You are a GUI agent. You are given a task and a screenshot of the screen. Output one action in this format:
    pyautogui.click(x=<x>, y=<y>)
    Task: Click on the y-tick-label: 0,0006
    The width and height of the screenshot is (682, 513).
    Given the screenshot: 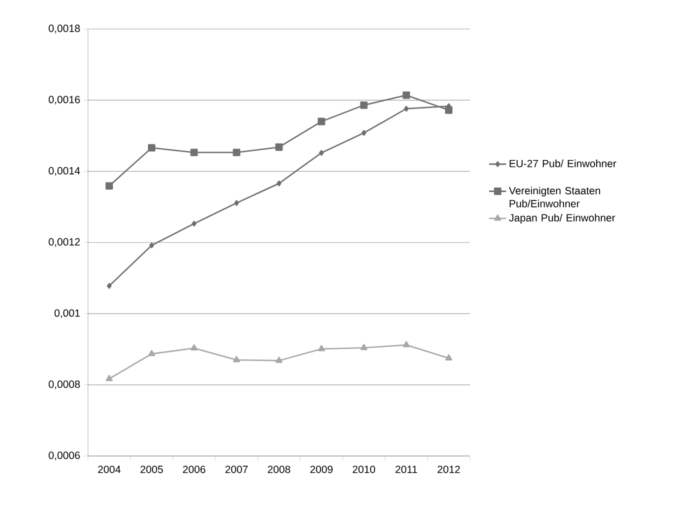 What is the action you would take?
    pyautogui.click(x=64, y=456)
    